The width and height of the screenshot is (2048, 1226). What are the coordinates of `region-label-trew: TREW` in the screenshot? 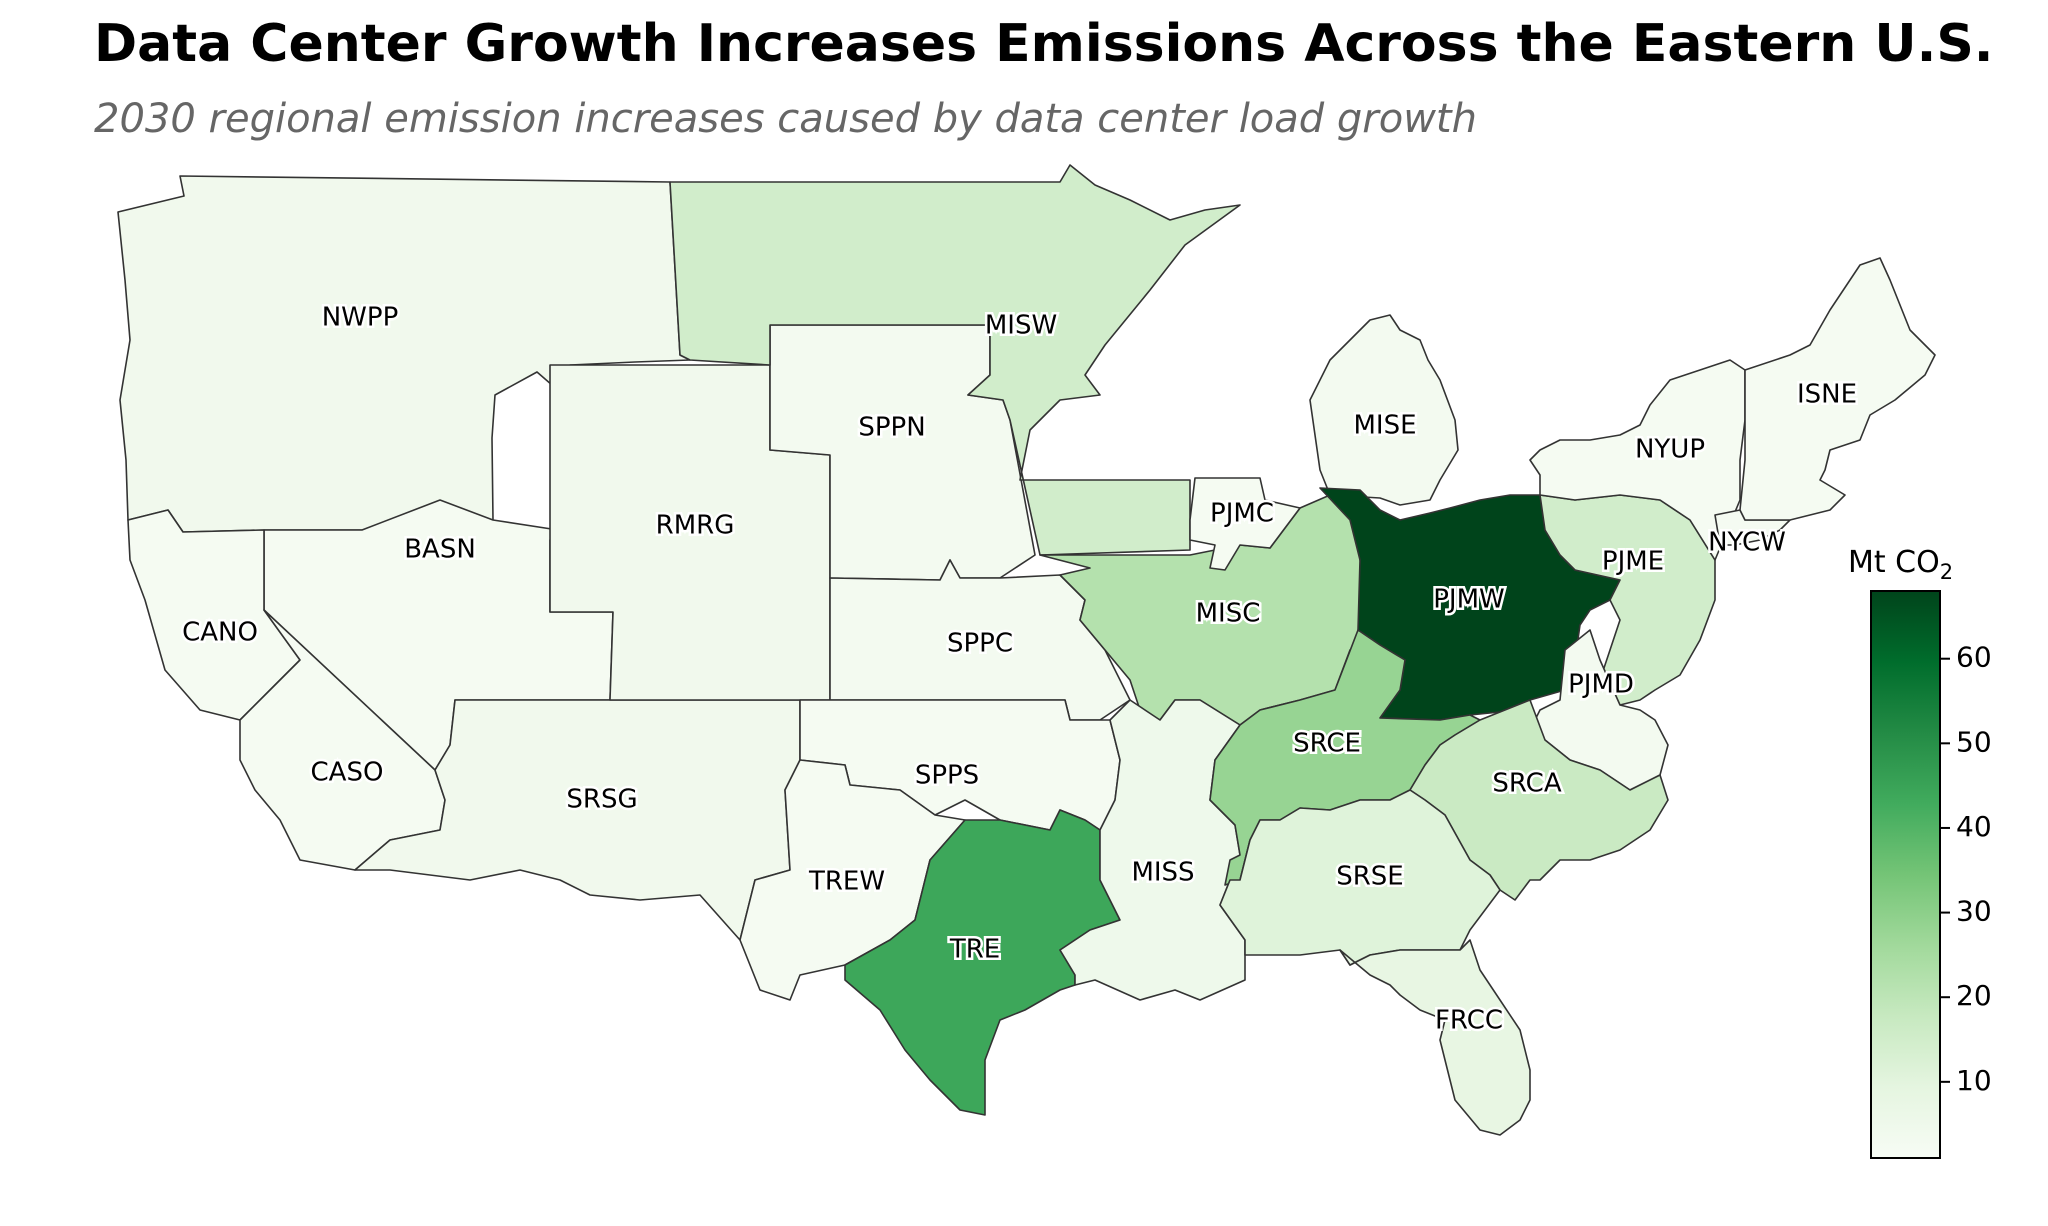 It's located at (846, 882).